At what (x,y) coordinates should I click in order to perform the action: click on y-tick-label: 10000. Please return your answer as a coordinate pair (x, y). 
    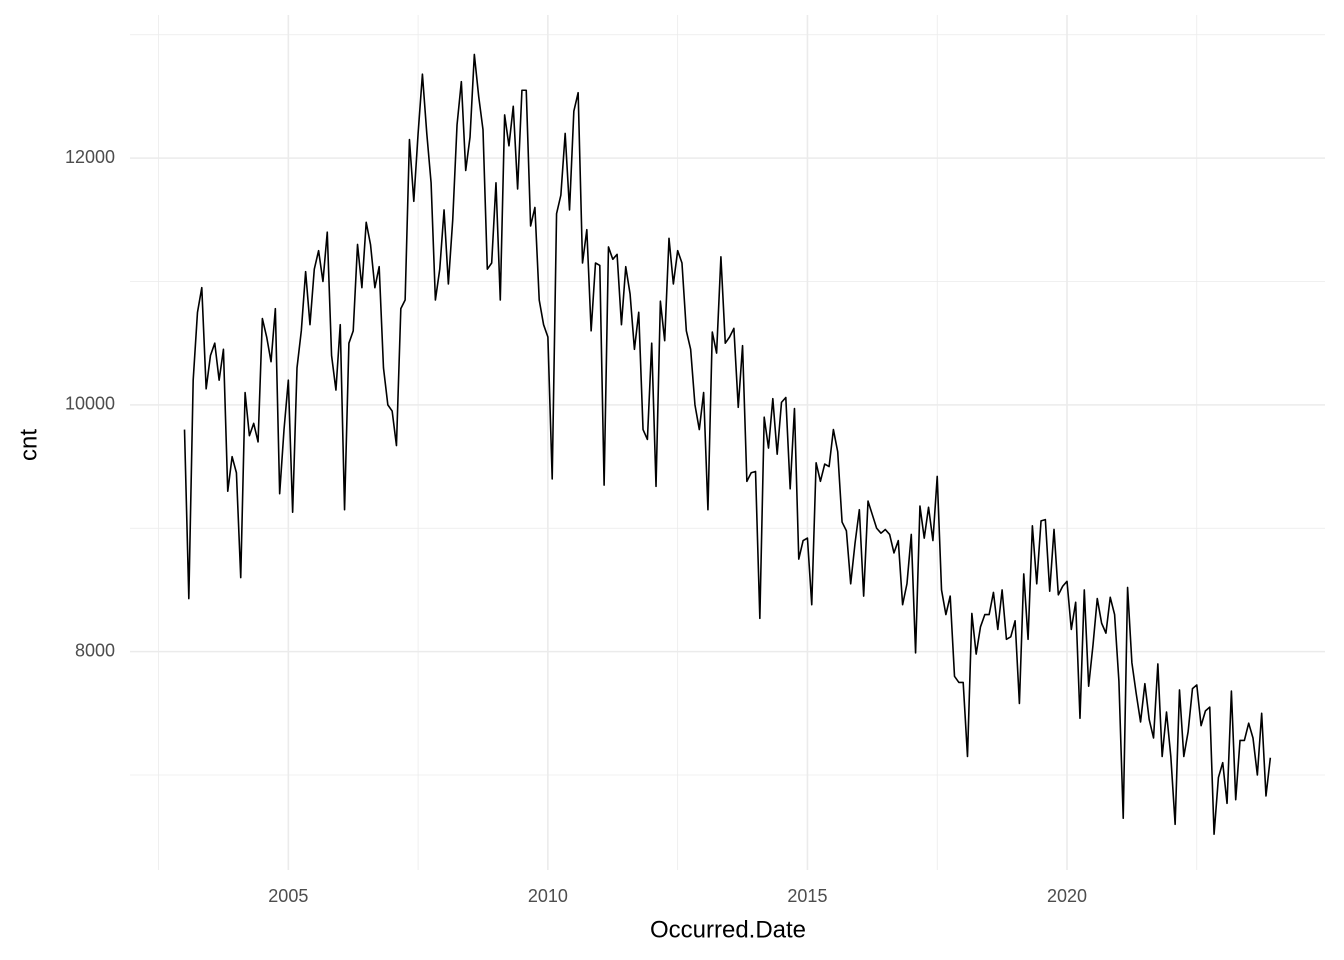
    Looking at the image, I should click on (90, 404).